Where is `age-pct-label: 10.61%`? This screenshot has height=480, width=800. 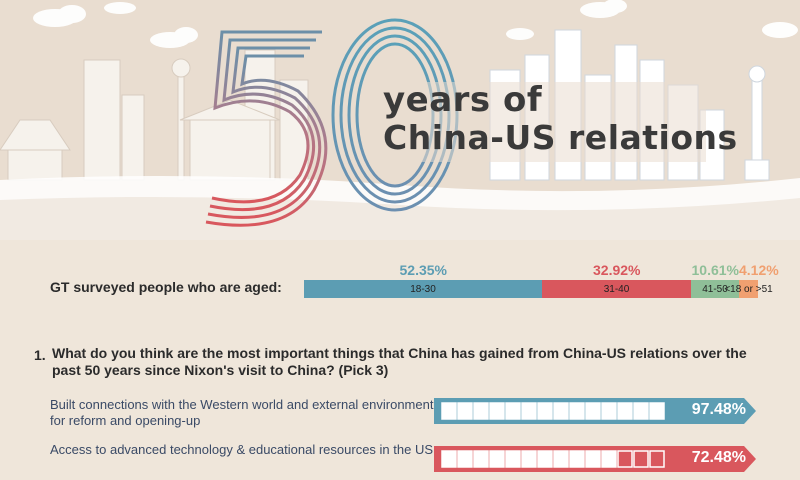
age-pct-label: 10.61% is located at coordinates (715, 270).